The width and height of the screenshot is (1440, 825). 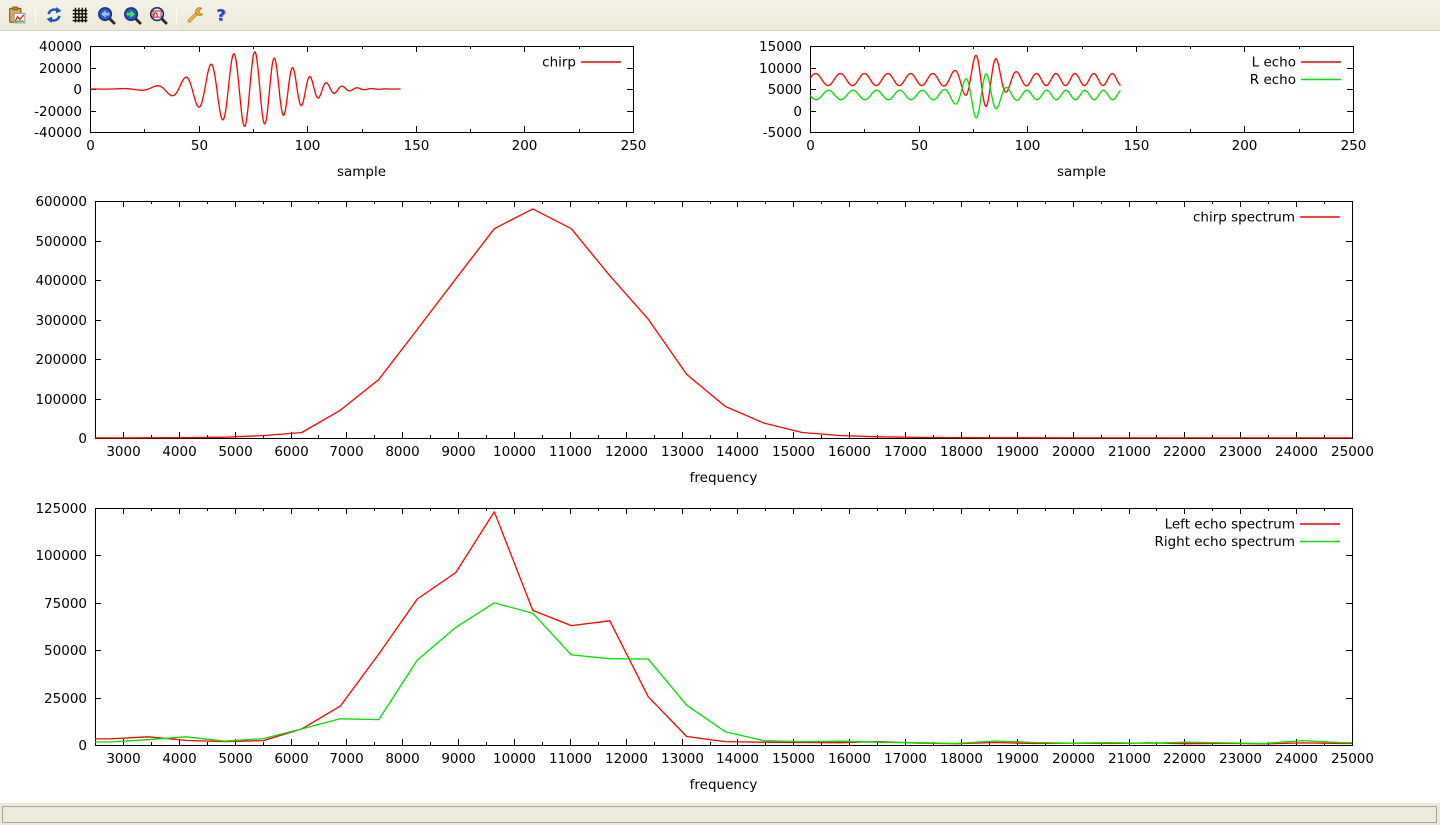 I want to click on zoom-previous-button, so click(x=106, y=15).